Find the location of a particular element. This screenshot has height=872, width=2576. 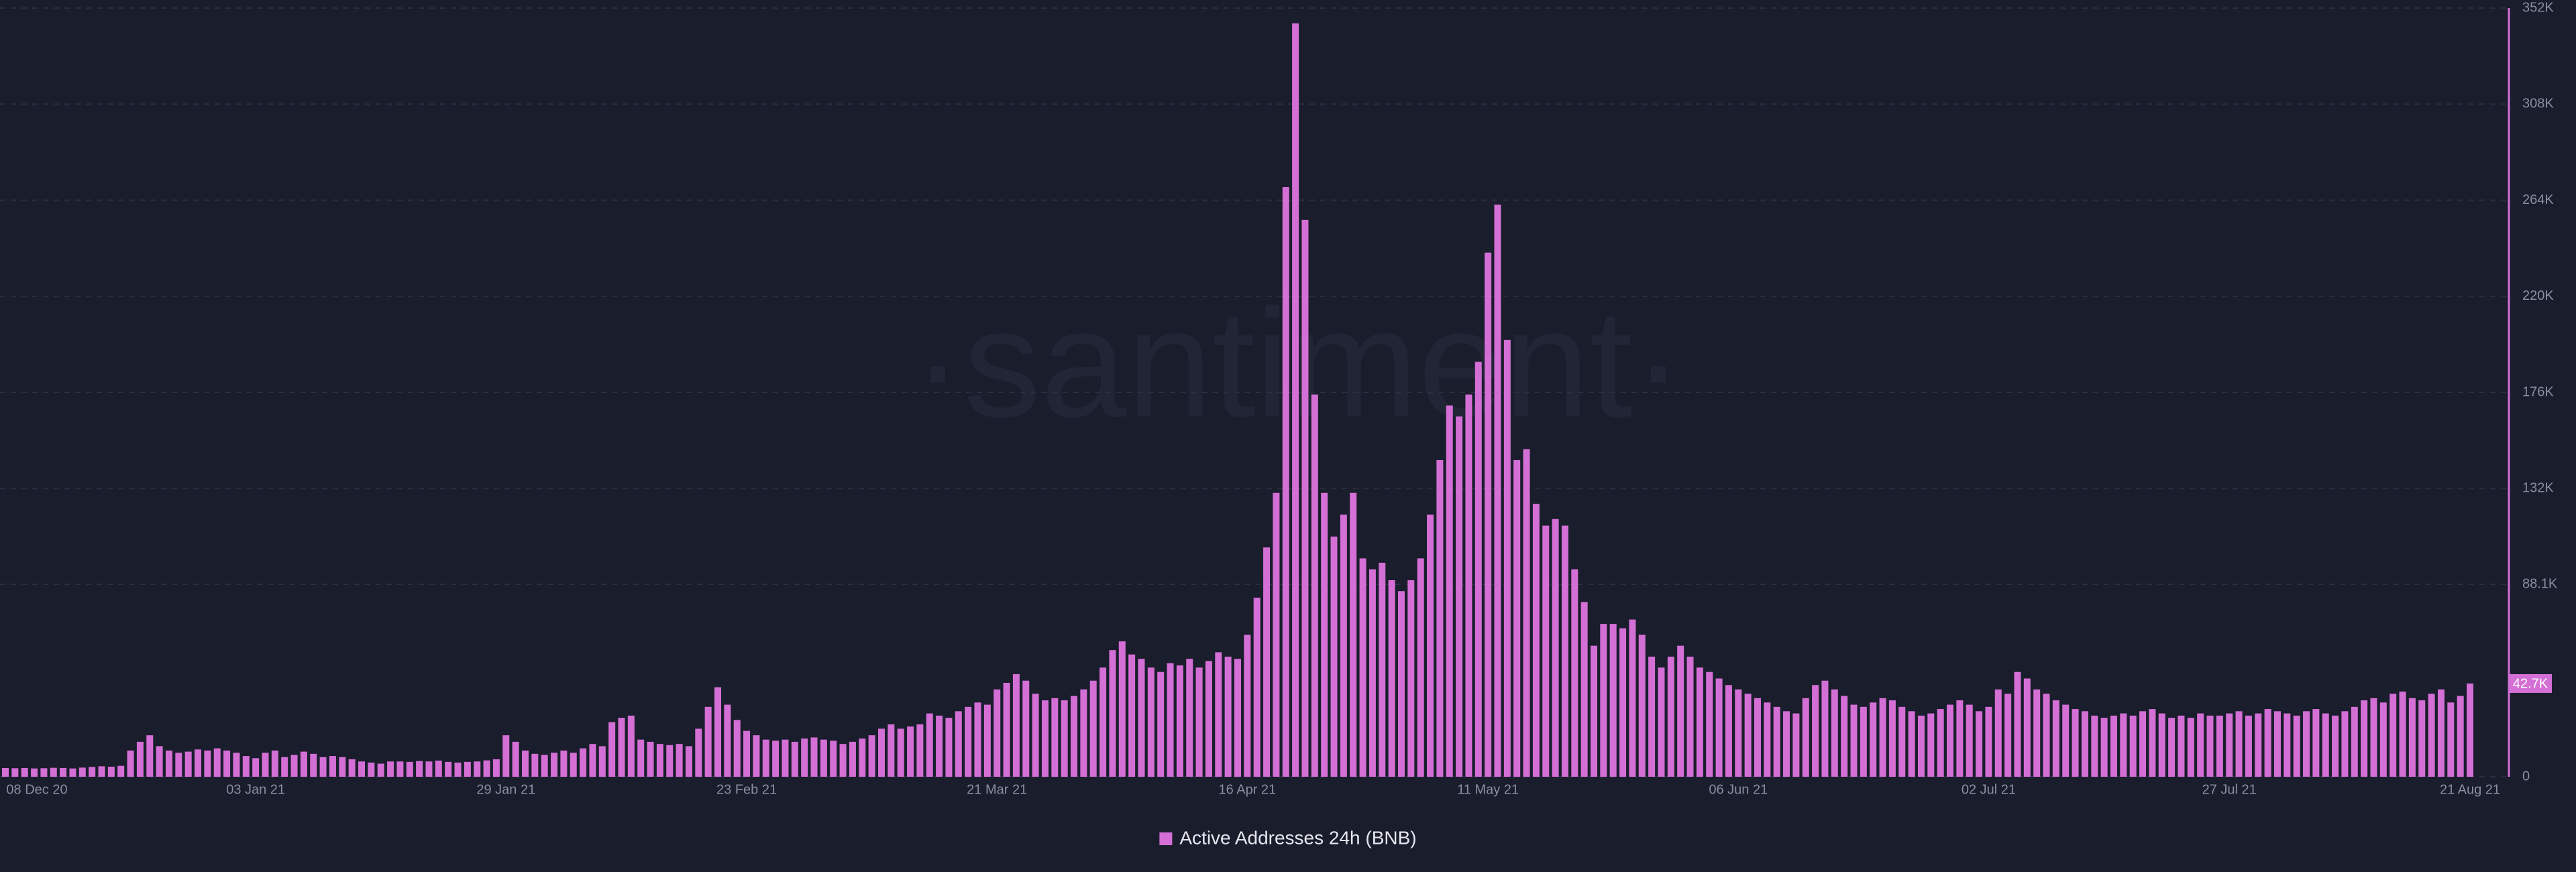

y-tick-label: 308K is located at coordinates (2538, 104).